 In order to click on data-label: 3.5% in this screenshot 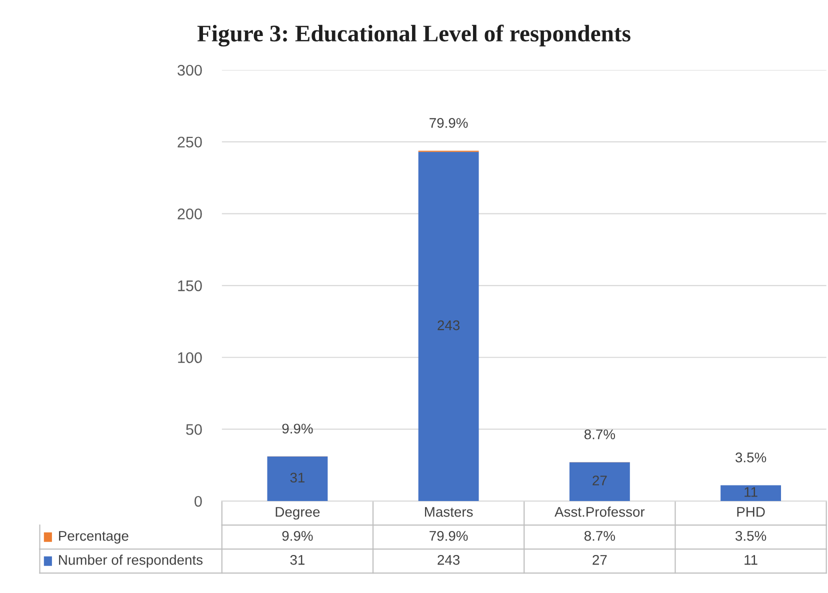, I will do `click(750, 535)`.